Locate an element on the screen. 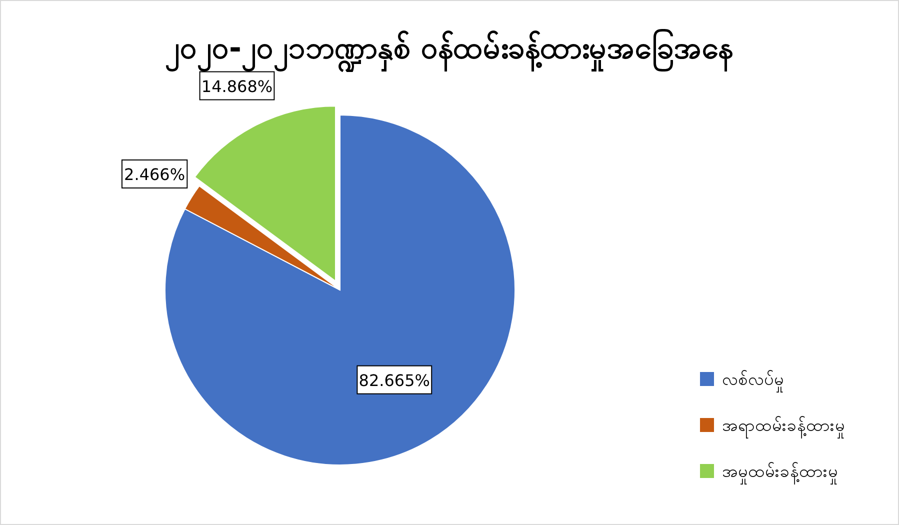 The height and width of the screenshot is (525, 899). data-label: 82.665% is located at coordinates (394, 380).